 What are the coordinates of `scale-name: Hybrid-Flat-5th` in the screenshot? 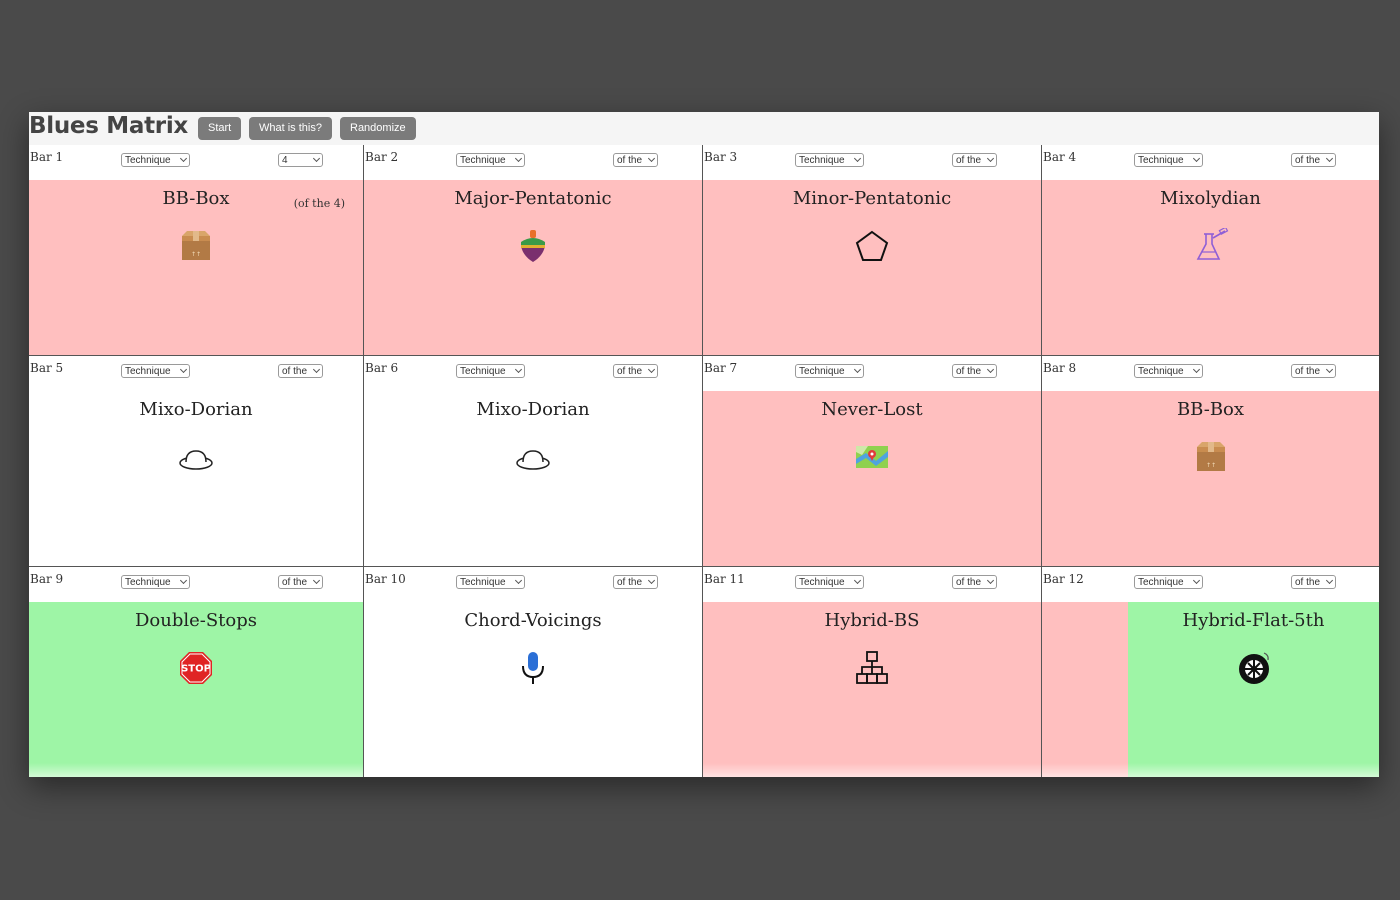 It's located at (1253, 620).